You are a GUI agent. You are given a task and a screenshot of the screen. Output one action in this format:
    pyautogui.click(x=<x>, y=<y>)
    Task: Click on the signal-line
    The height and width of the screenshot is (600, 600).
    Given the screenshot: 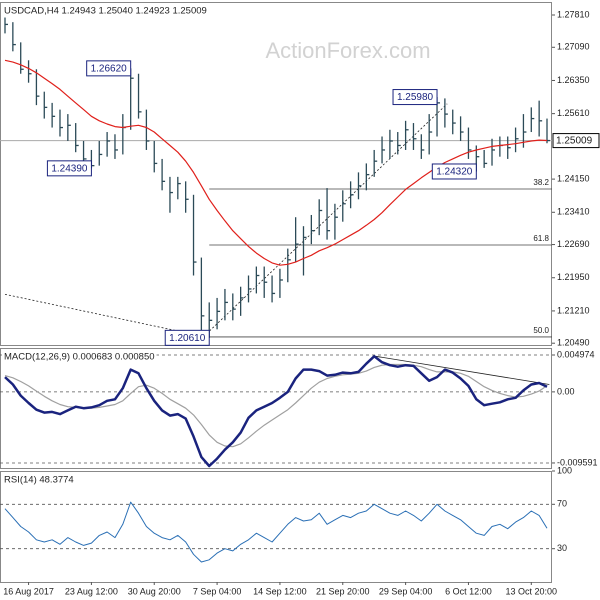 What is the action you would take?
    pyautogui.click(x=276, y=405)
    